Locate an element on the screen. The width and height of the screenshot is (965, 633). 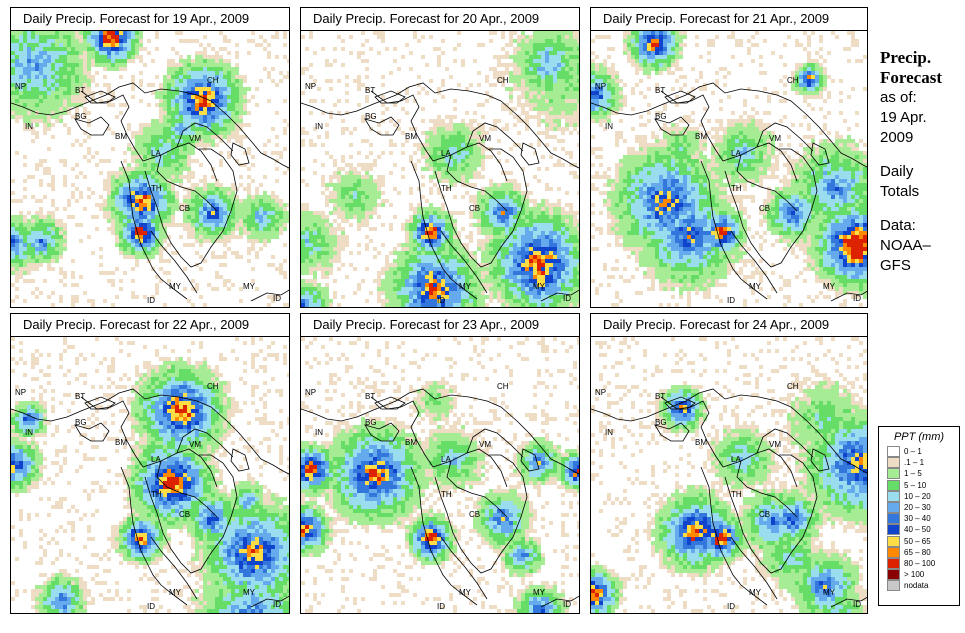
legend-label: 0 – 1 is located at coordinates (913, 452).